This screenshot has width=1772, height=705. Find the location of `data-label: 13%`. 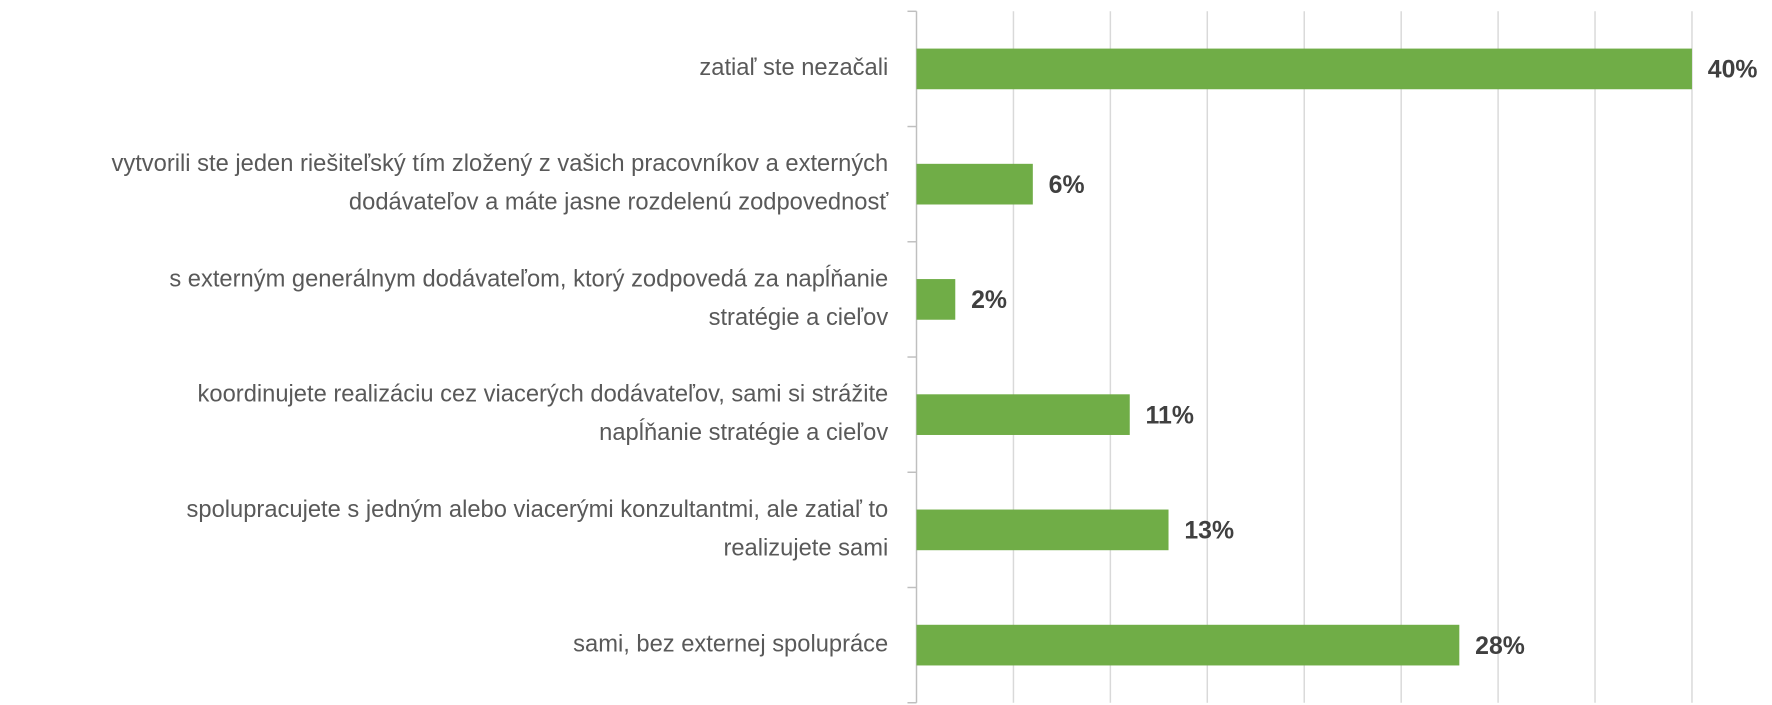

data-label: 13% is located at coordinates (1209, 531).